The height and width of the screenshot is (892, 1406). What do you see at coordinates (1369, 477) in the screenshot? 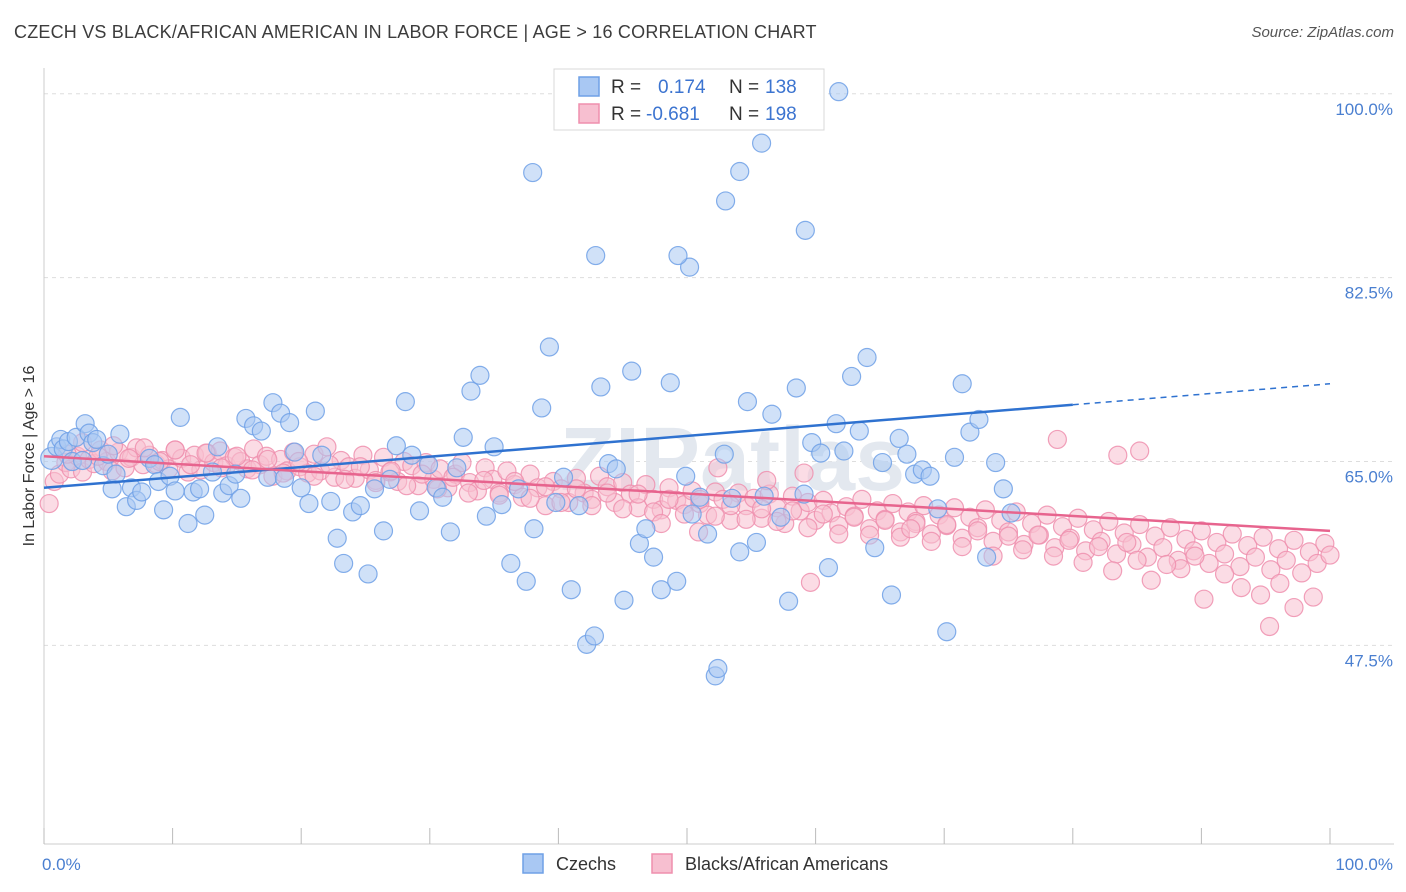
I see `y-tick-label-2: 65.0%` at bounding box center [1369, 477].